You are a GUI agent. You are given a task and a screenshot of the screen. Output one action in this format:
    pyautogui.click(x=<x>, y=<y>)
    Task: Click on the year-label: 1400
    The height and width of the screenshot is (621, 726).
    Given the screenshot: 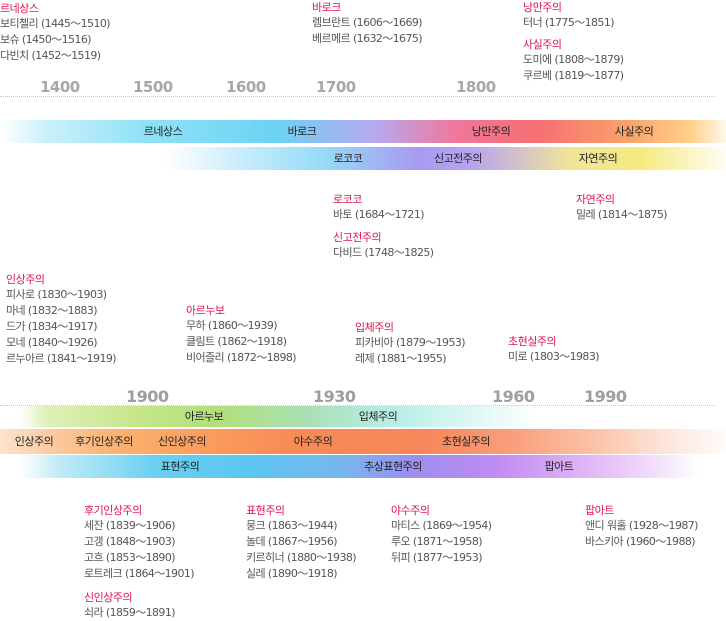 What is the action you would take?
    pyautogui.click(x=60, y=87)
    